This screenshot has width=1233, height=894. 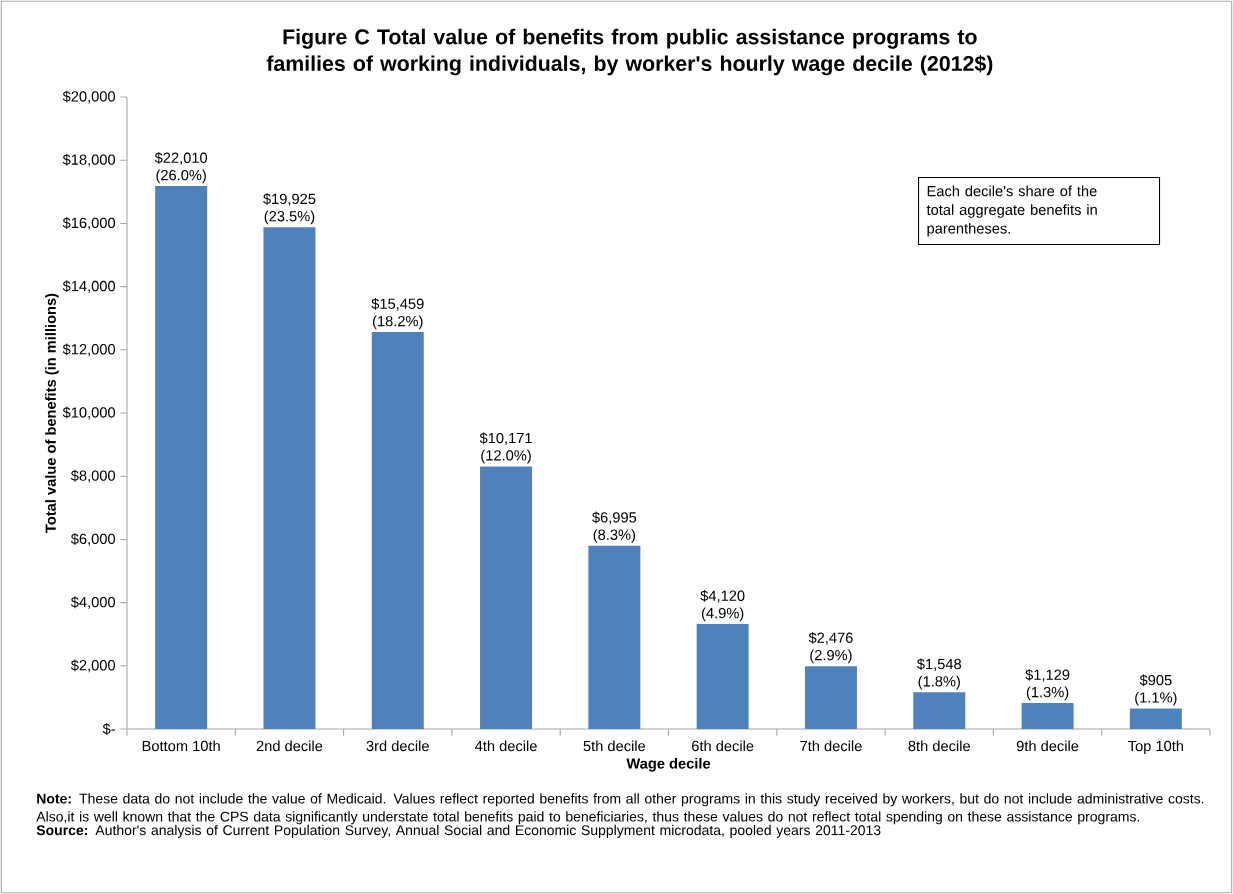 I want to click on y-tick-label: $8,000, so click(x=93, y=476).